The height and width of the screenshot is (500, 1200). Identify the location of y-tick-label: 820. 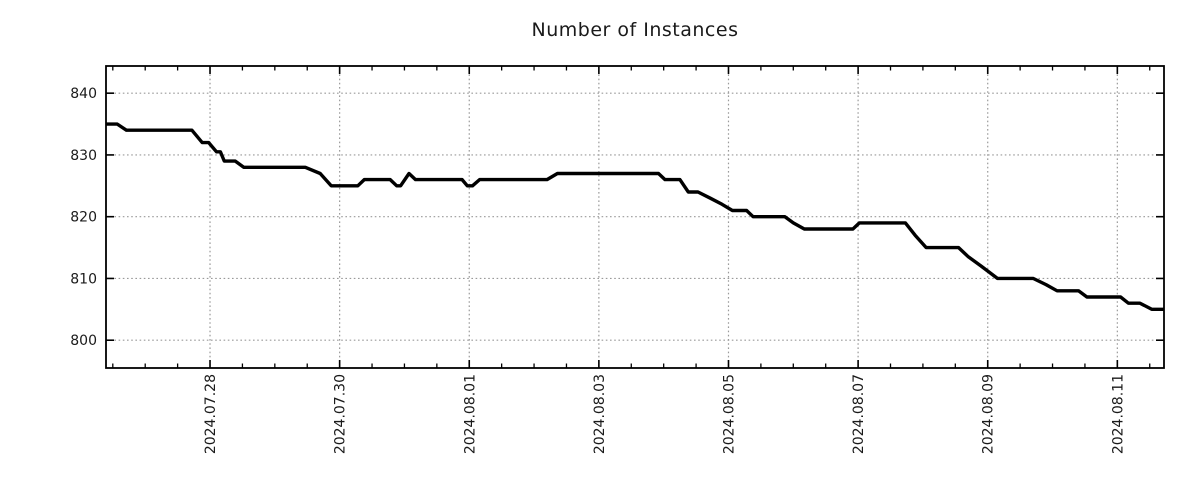
(83, 218).